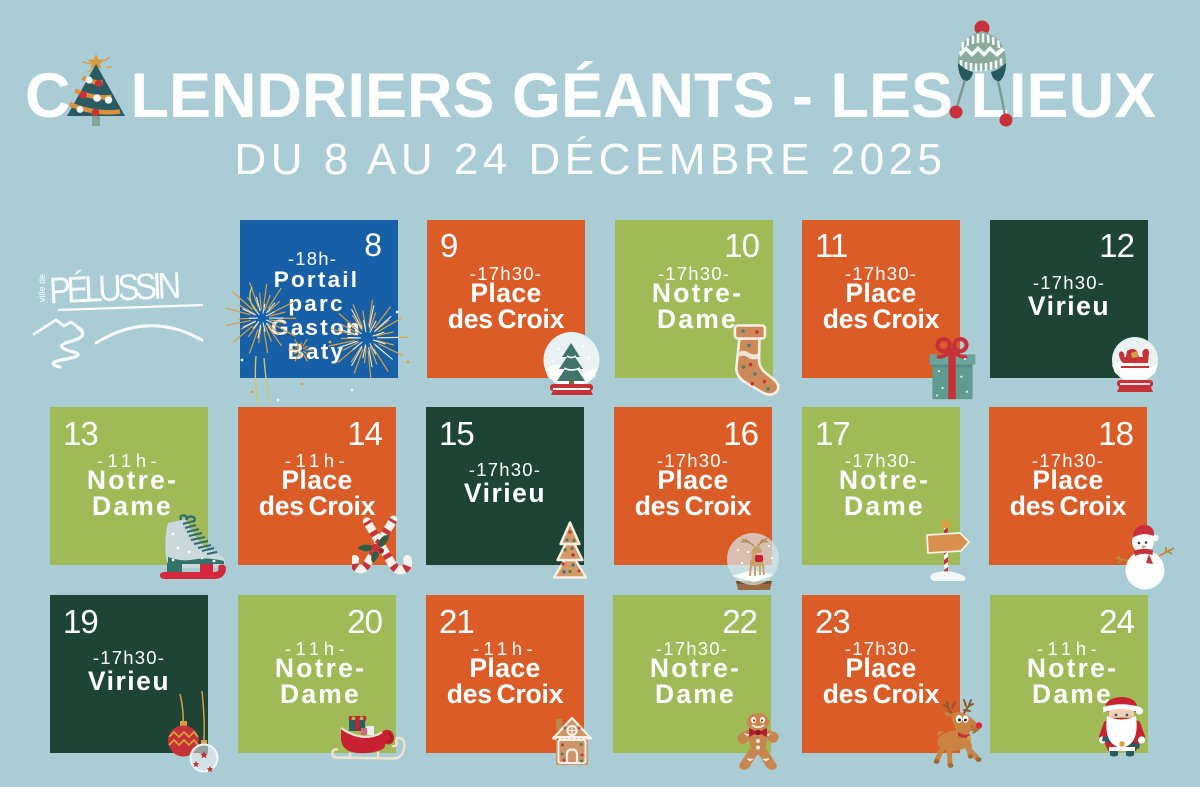  I want to click on svg-text: PÉLUSSIN, so click(115, 288).